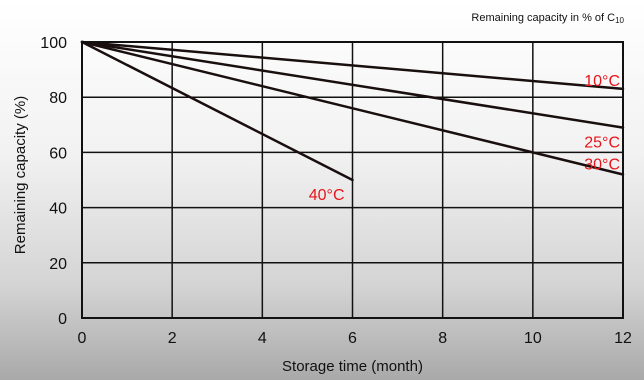 This screenshot has width=644, height=380. Describe the element at coordinates (547, 18) in the screenshot. I see `chart-title: Remaining capacity in % of C10` at that location.